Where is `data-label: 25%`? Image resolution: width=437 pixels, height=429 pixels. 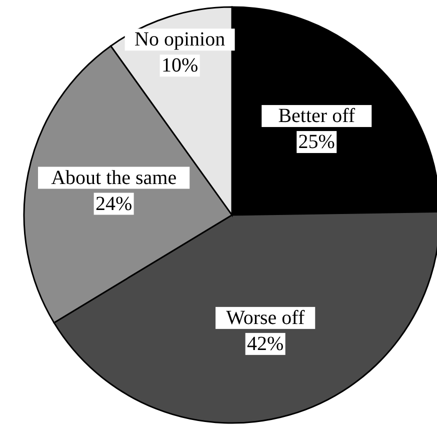 data-label: 25% is located at coordinates (316, 142).